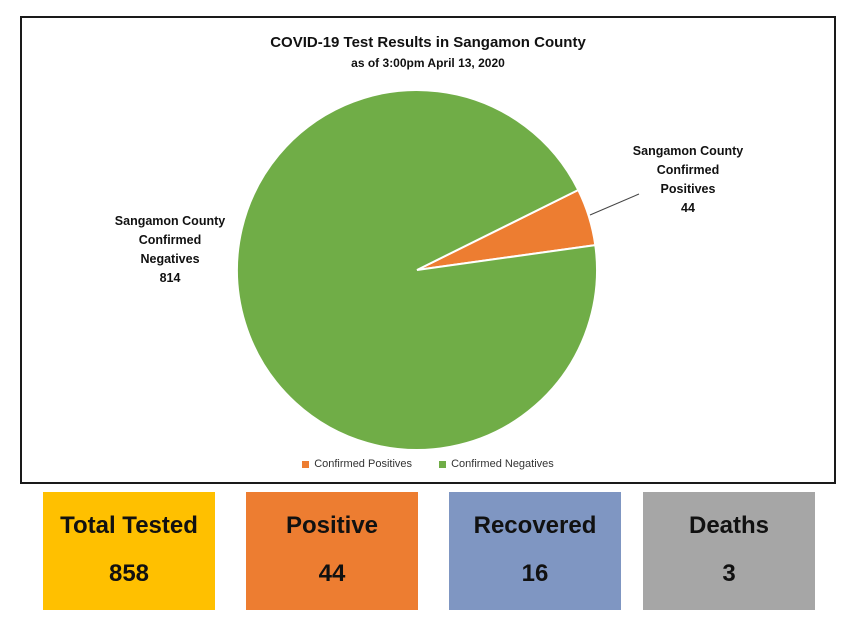 The height and width of the screenshot is (627, 864). I want to click on legend-item-positives: Confirmed Positives, so click(357, 464).